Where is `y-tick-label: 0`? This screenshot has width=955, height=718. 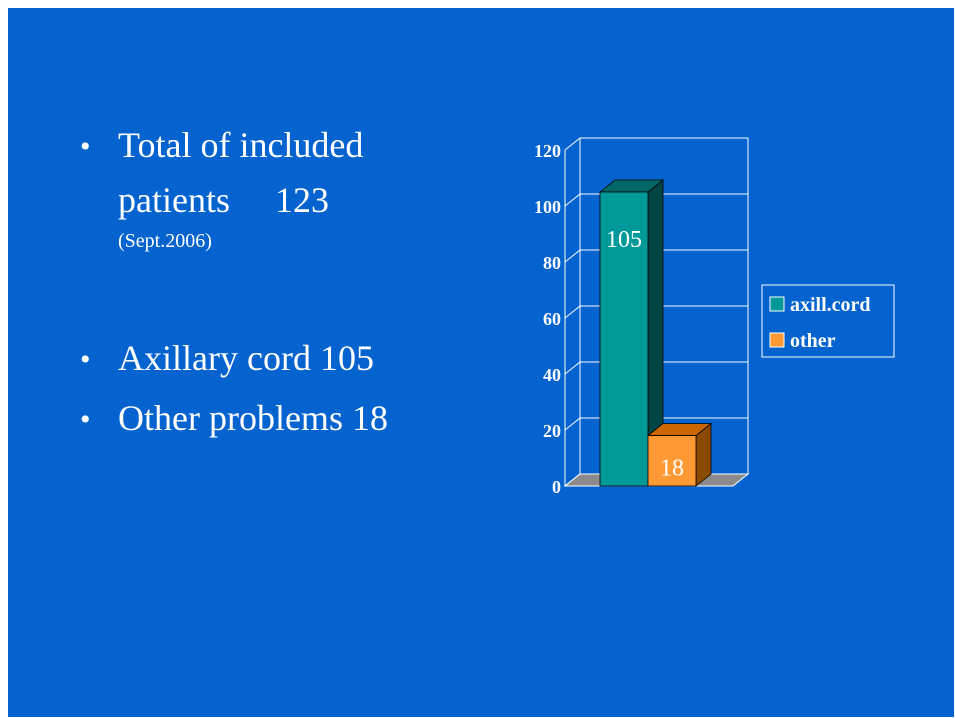 y-tick-label: 0 is located at coordinates (556, 487).